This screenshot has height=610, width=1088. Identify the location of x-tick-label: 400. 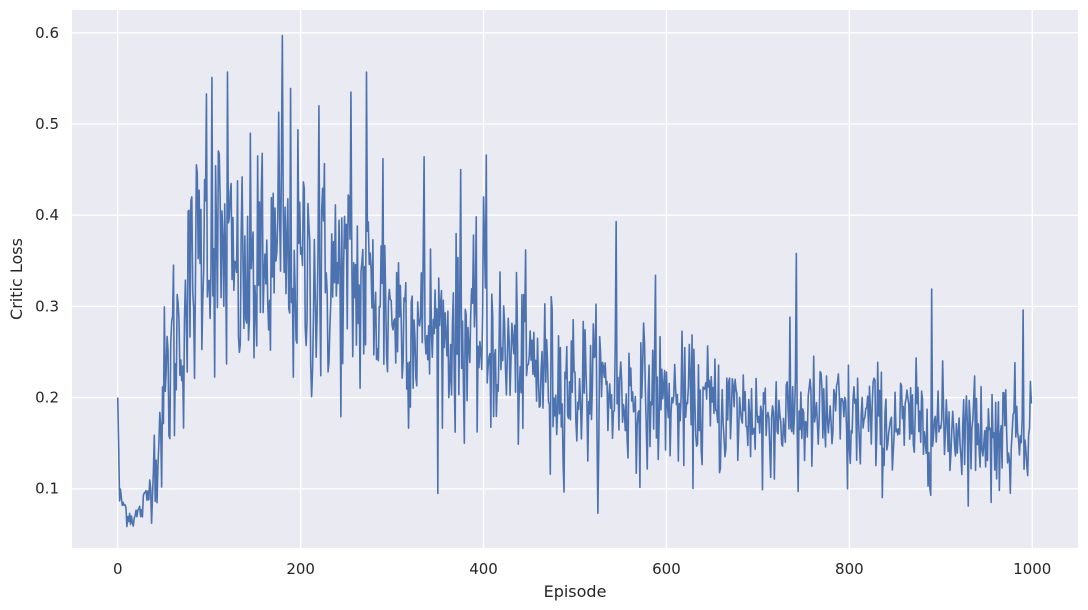
(483, 569).